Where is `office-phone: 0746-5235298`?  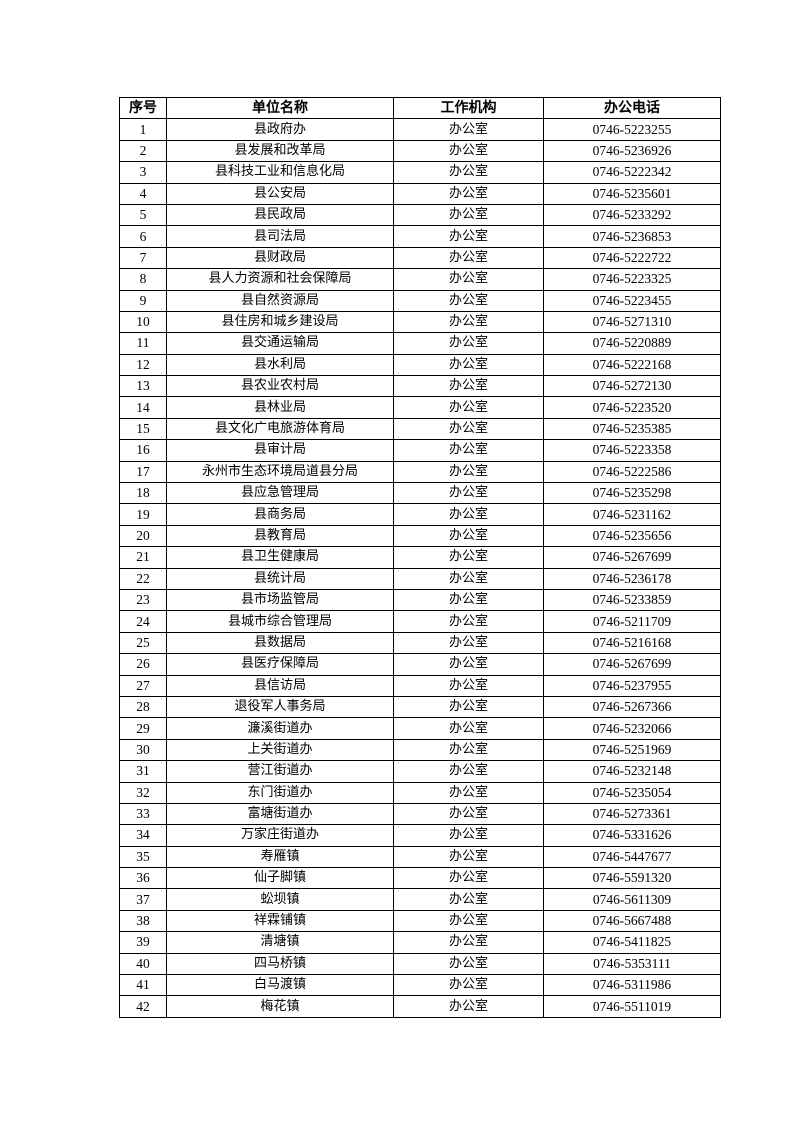 office-phone: 0746-5235298 is located at coordinates (632, 493).